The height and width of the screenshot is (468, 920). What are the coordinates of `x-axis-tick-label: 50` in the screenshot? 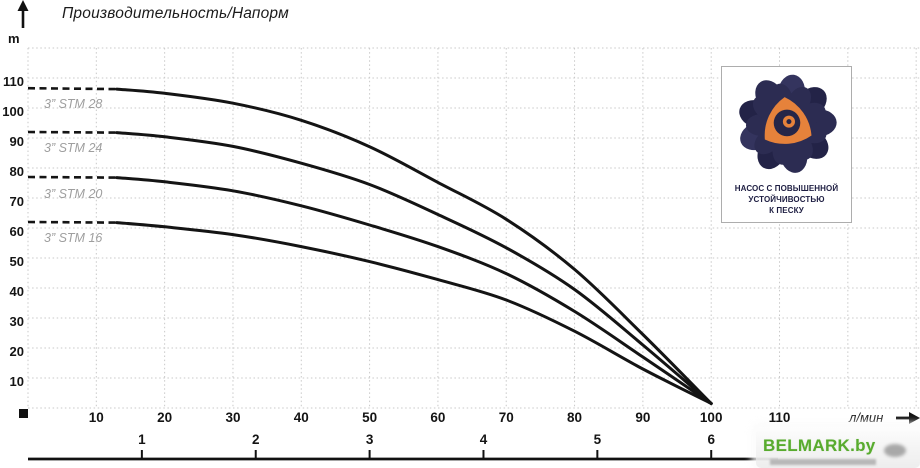 It's located at (370, 417).